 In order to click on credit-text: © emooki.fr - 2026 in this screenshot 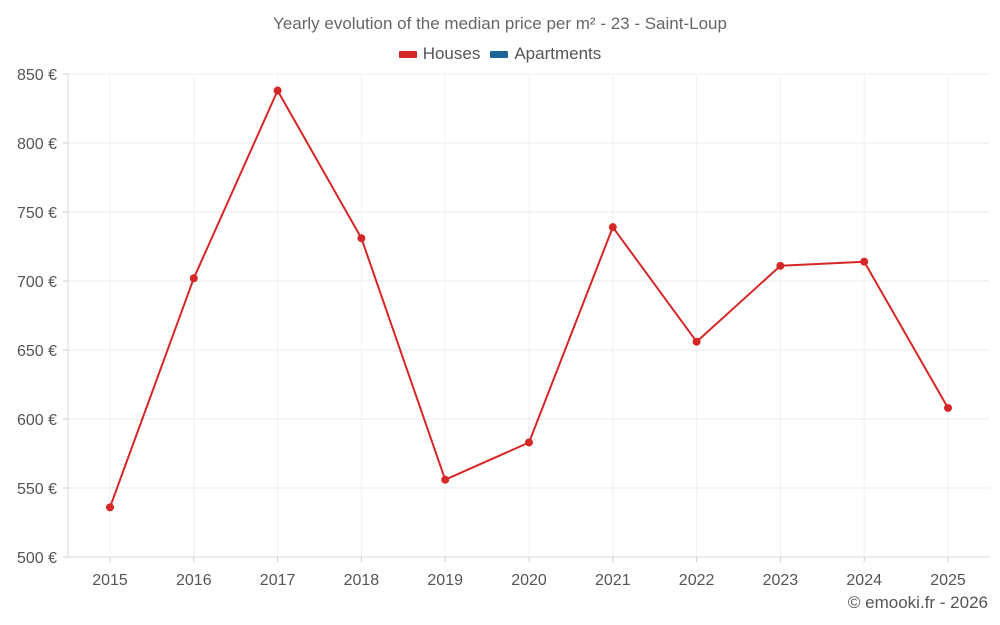, I will do `click(917, 602)`.